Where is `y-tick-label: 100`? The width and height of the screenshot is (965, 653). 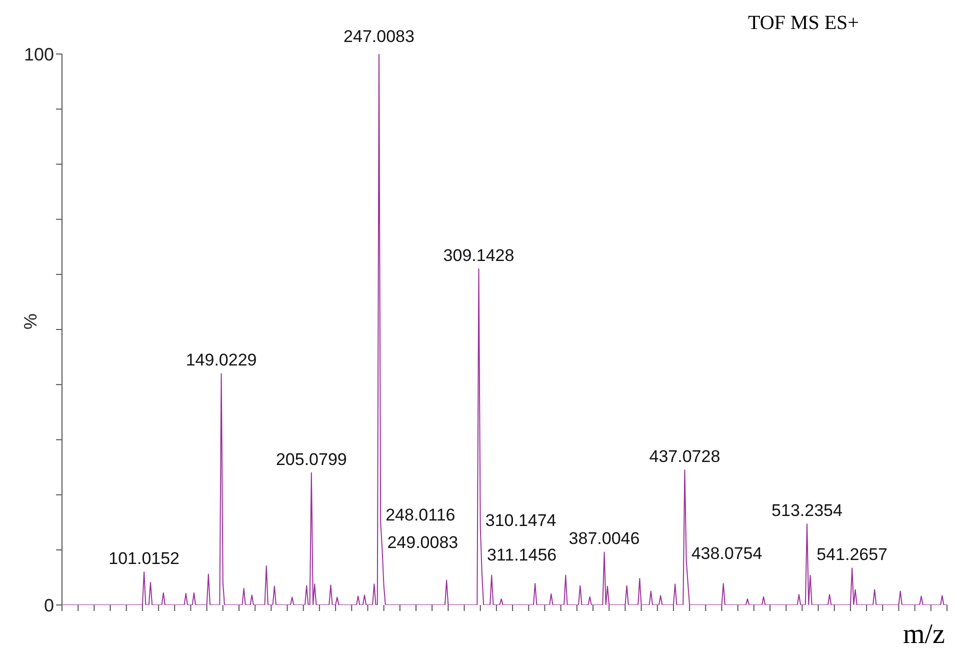 y-tick-label: 100 is located at coordinates (39, 54).